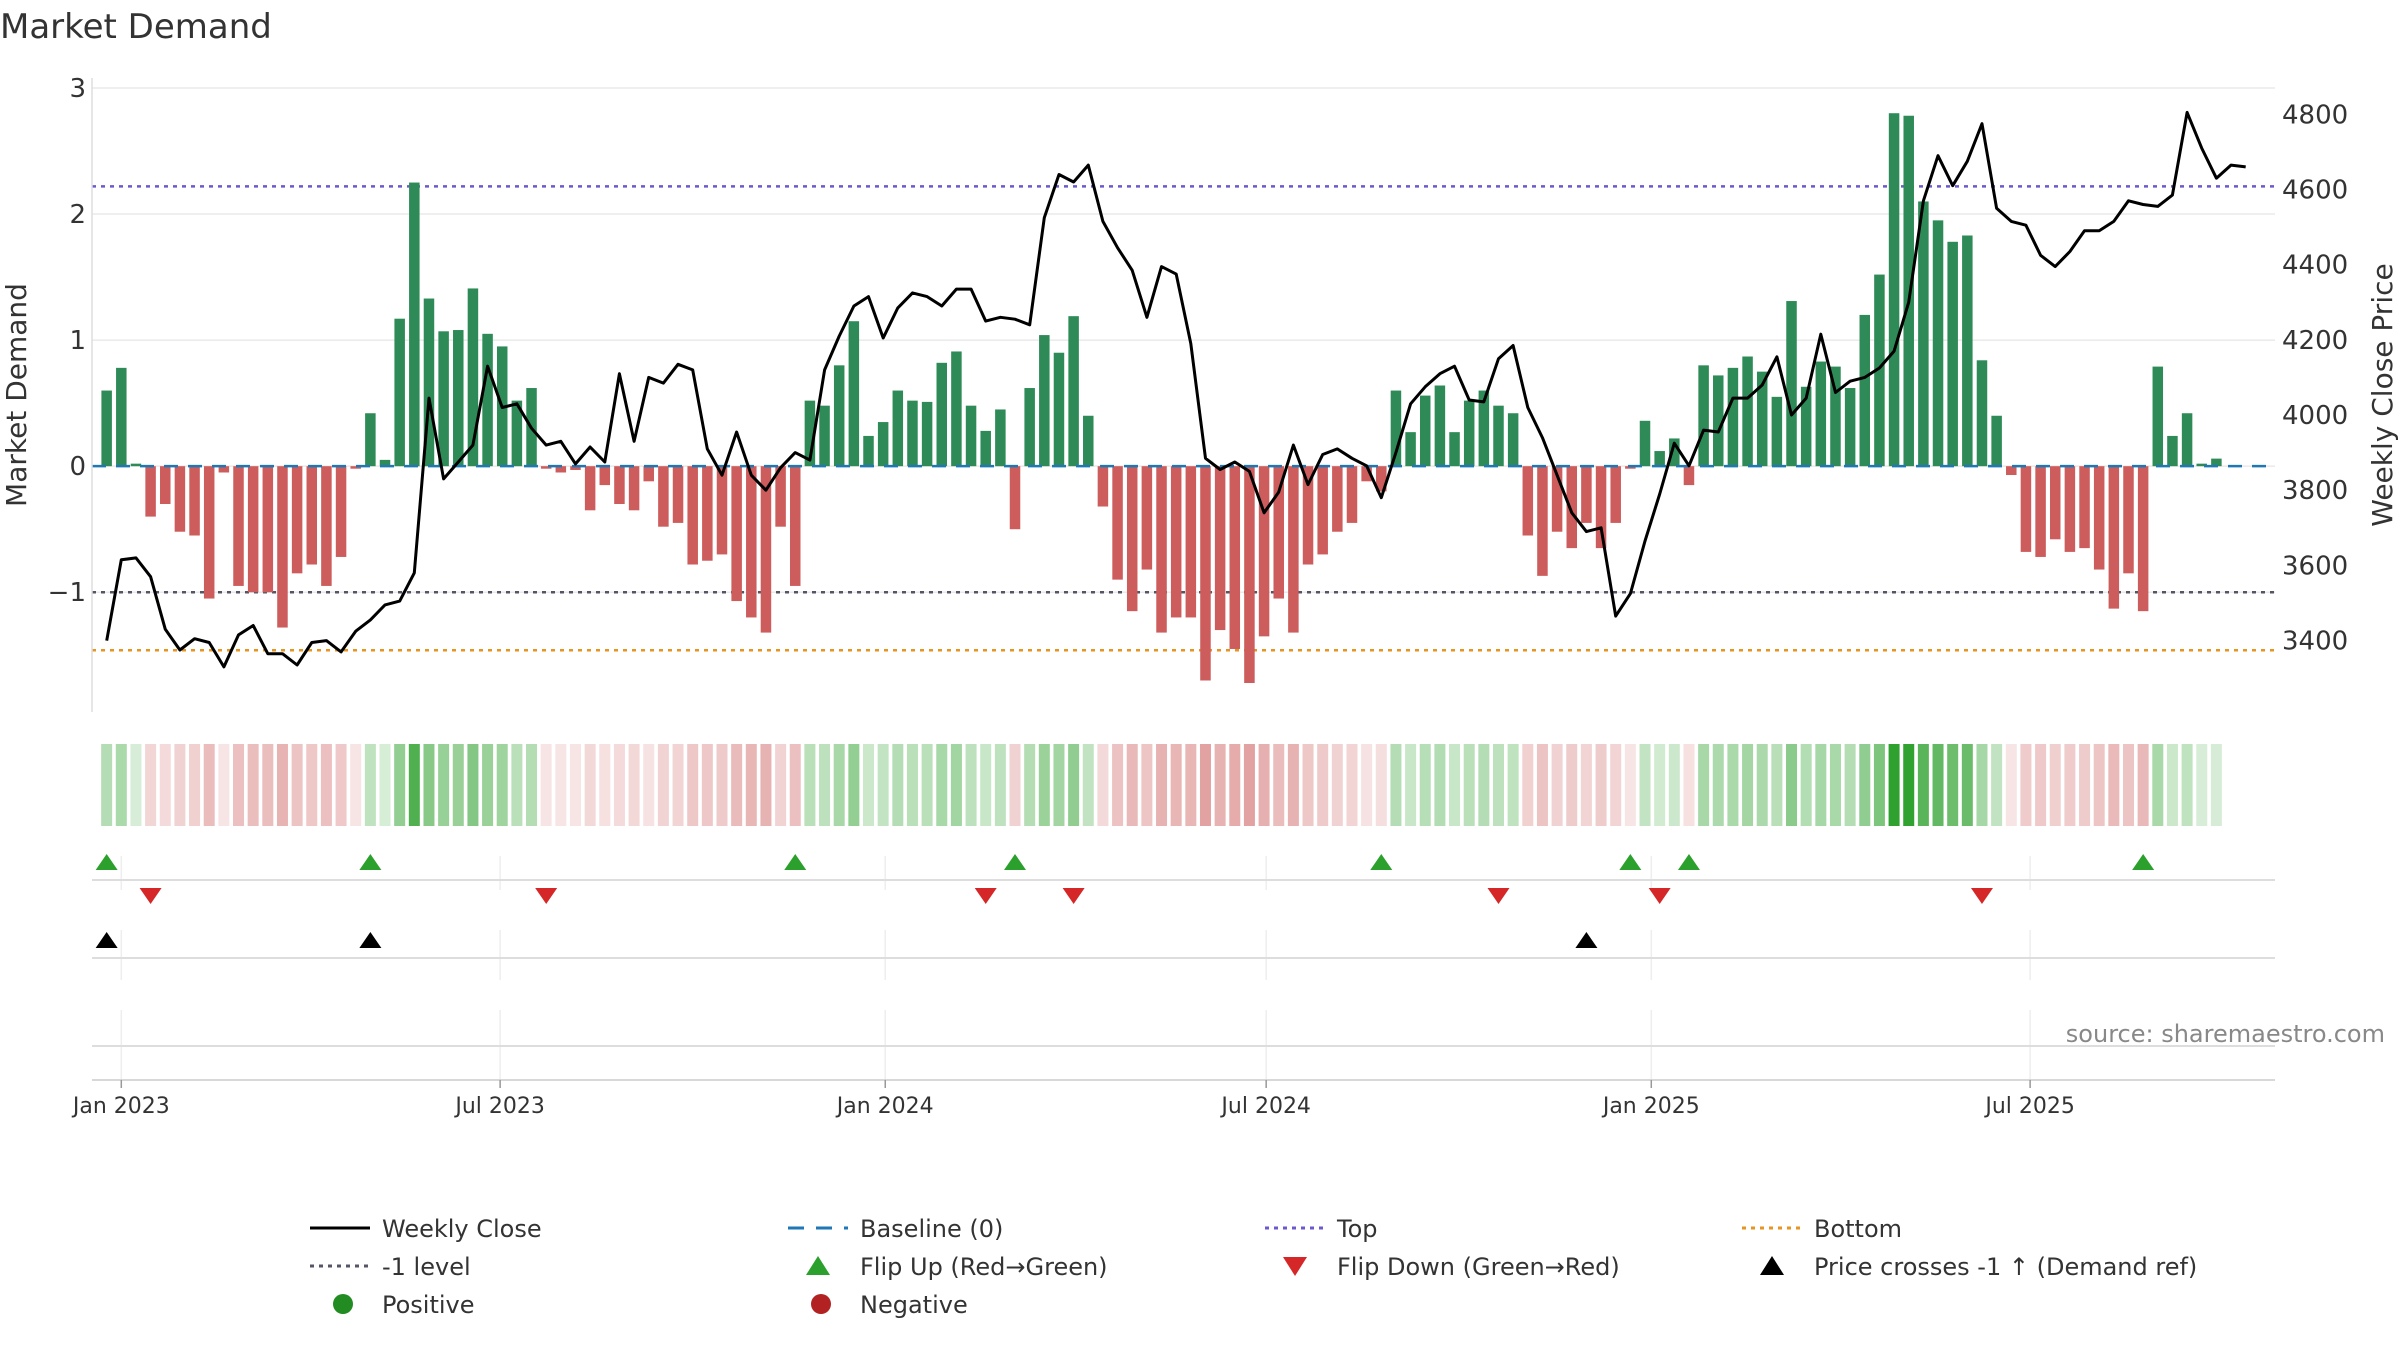  Describe the element at coordinates (1357, 1229) in the screenshot. I see `legend-label: Top` at that location.